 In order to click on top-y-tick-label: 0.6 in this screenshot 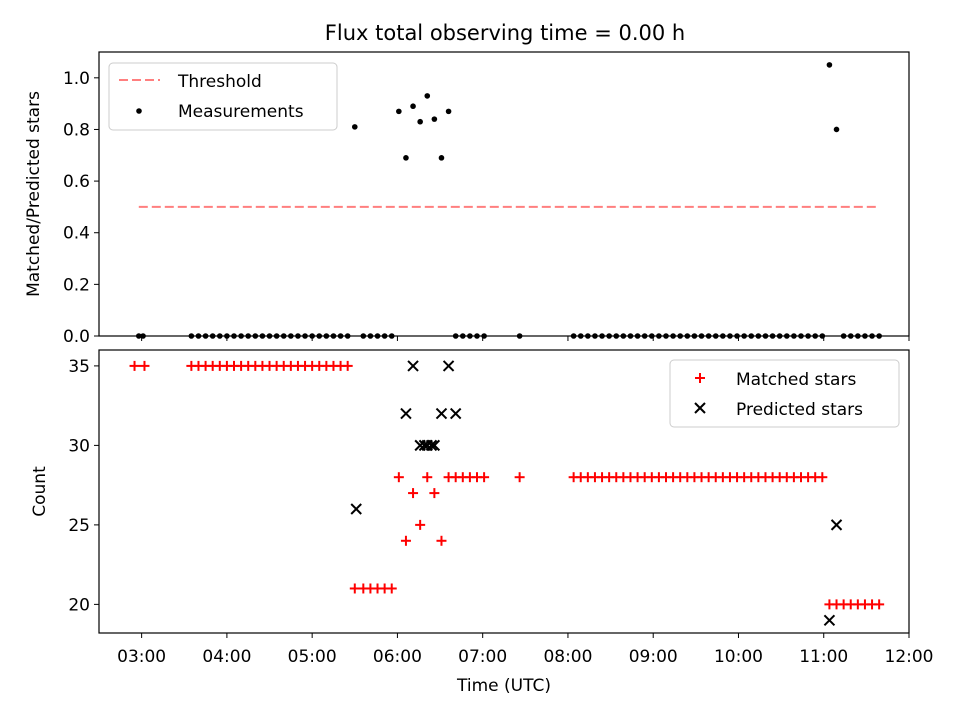, I will do `click(76, 182)`.